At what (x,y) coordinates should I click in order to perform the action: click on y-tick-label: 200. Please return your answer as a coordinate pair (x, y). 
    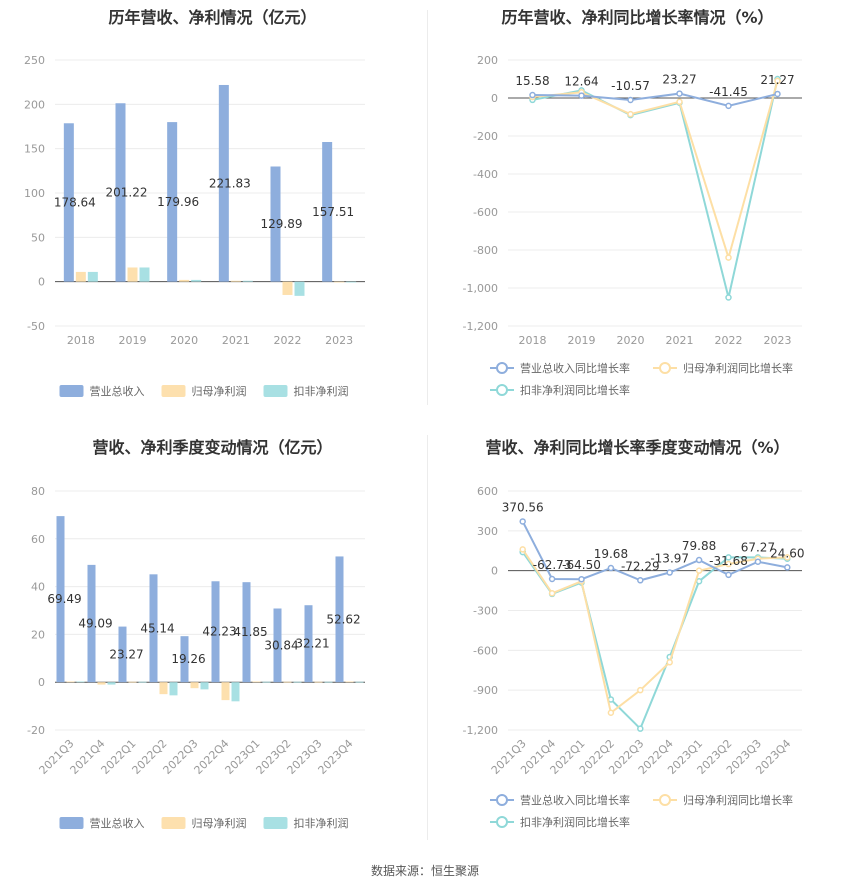
    Looking at the image, I should click on (34, 104).